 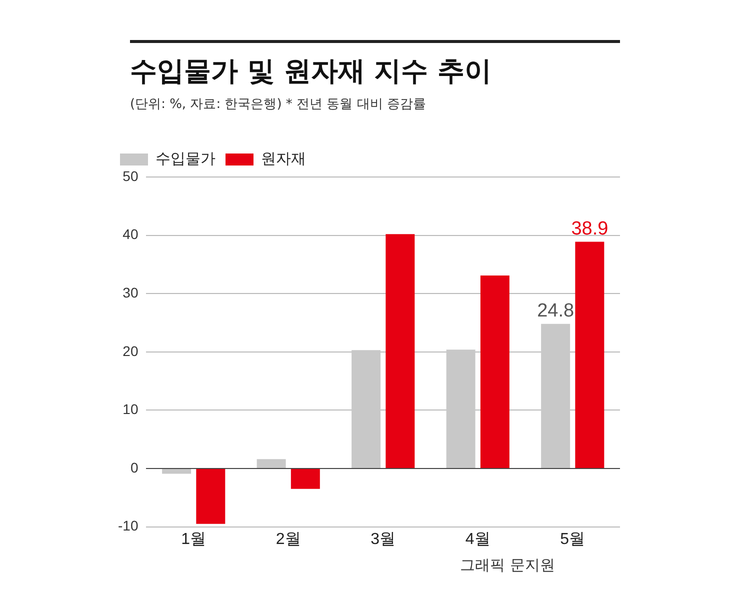 I want to click on y-tick-label: 40, so click(x=130, y=234).